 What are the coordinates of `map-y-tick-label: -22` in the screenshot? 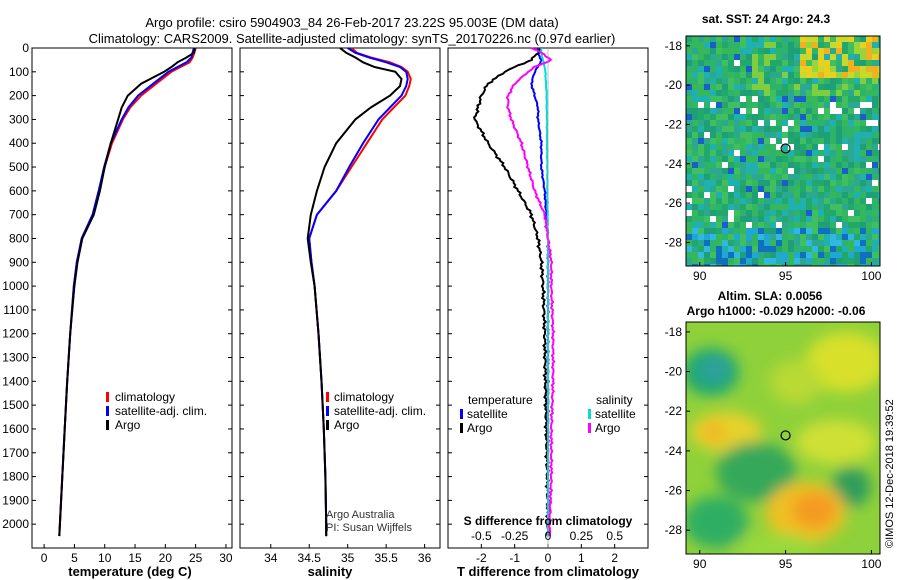 It's located at (674, 124).